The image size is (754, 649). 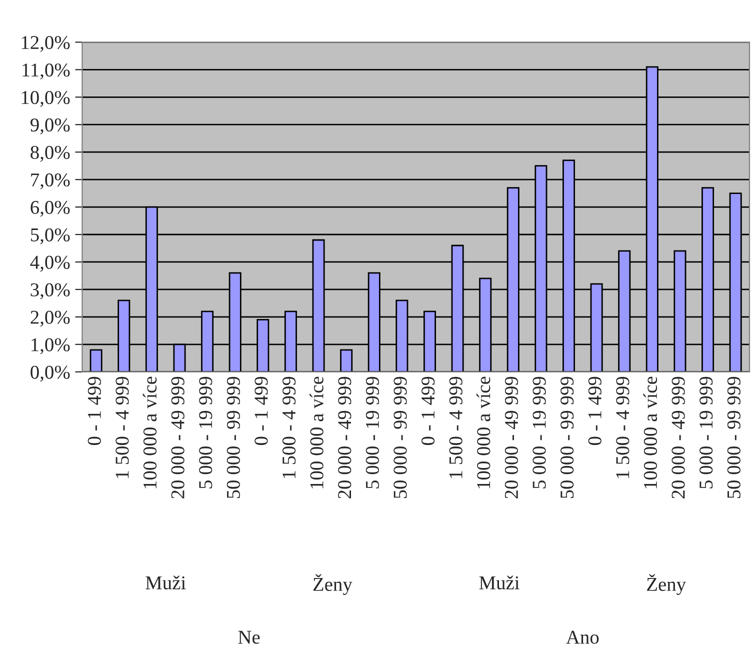 I want to click on y-tick-label: 0,0%, so click(x=50, y=374).